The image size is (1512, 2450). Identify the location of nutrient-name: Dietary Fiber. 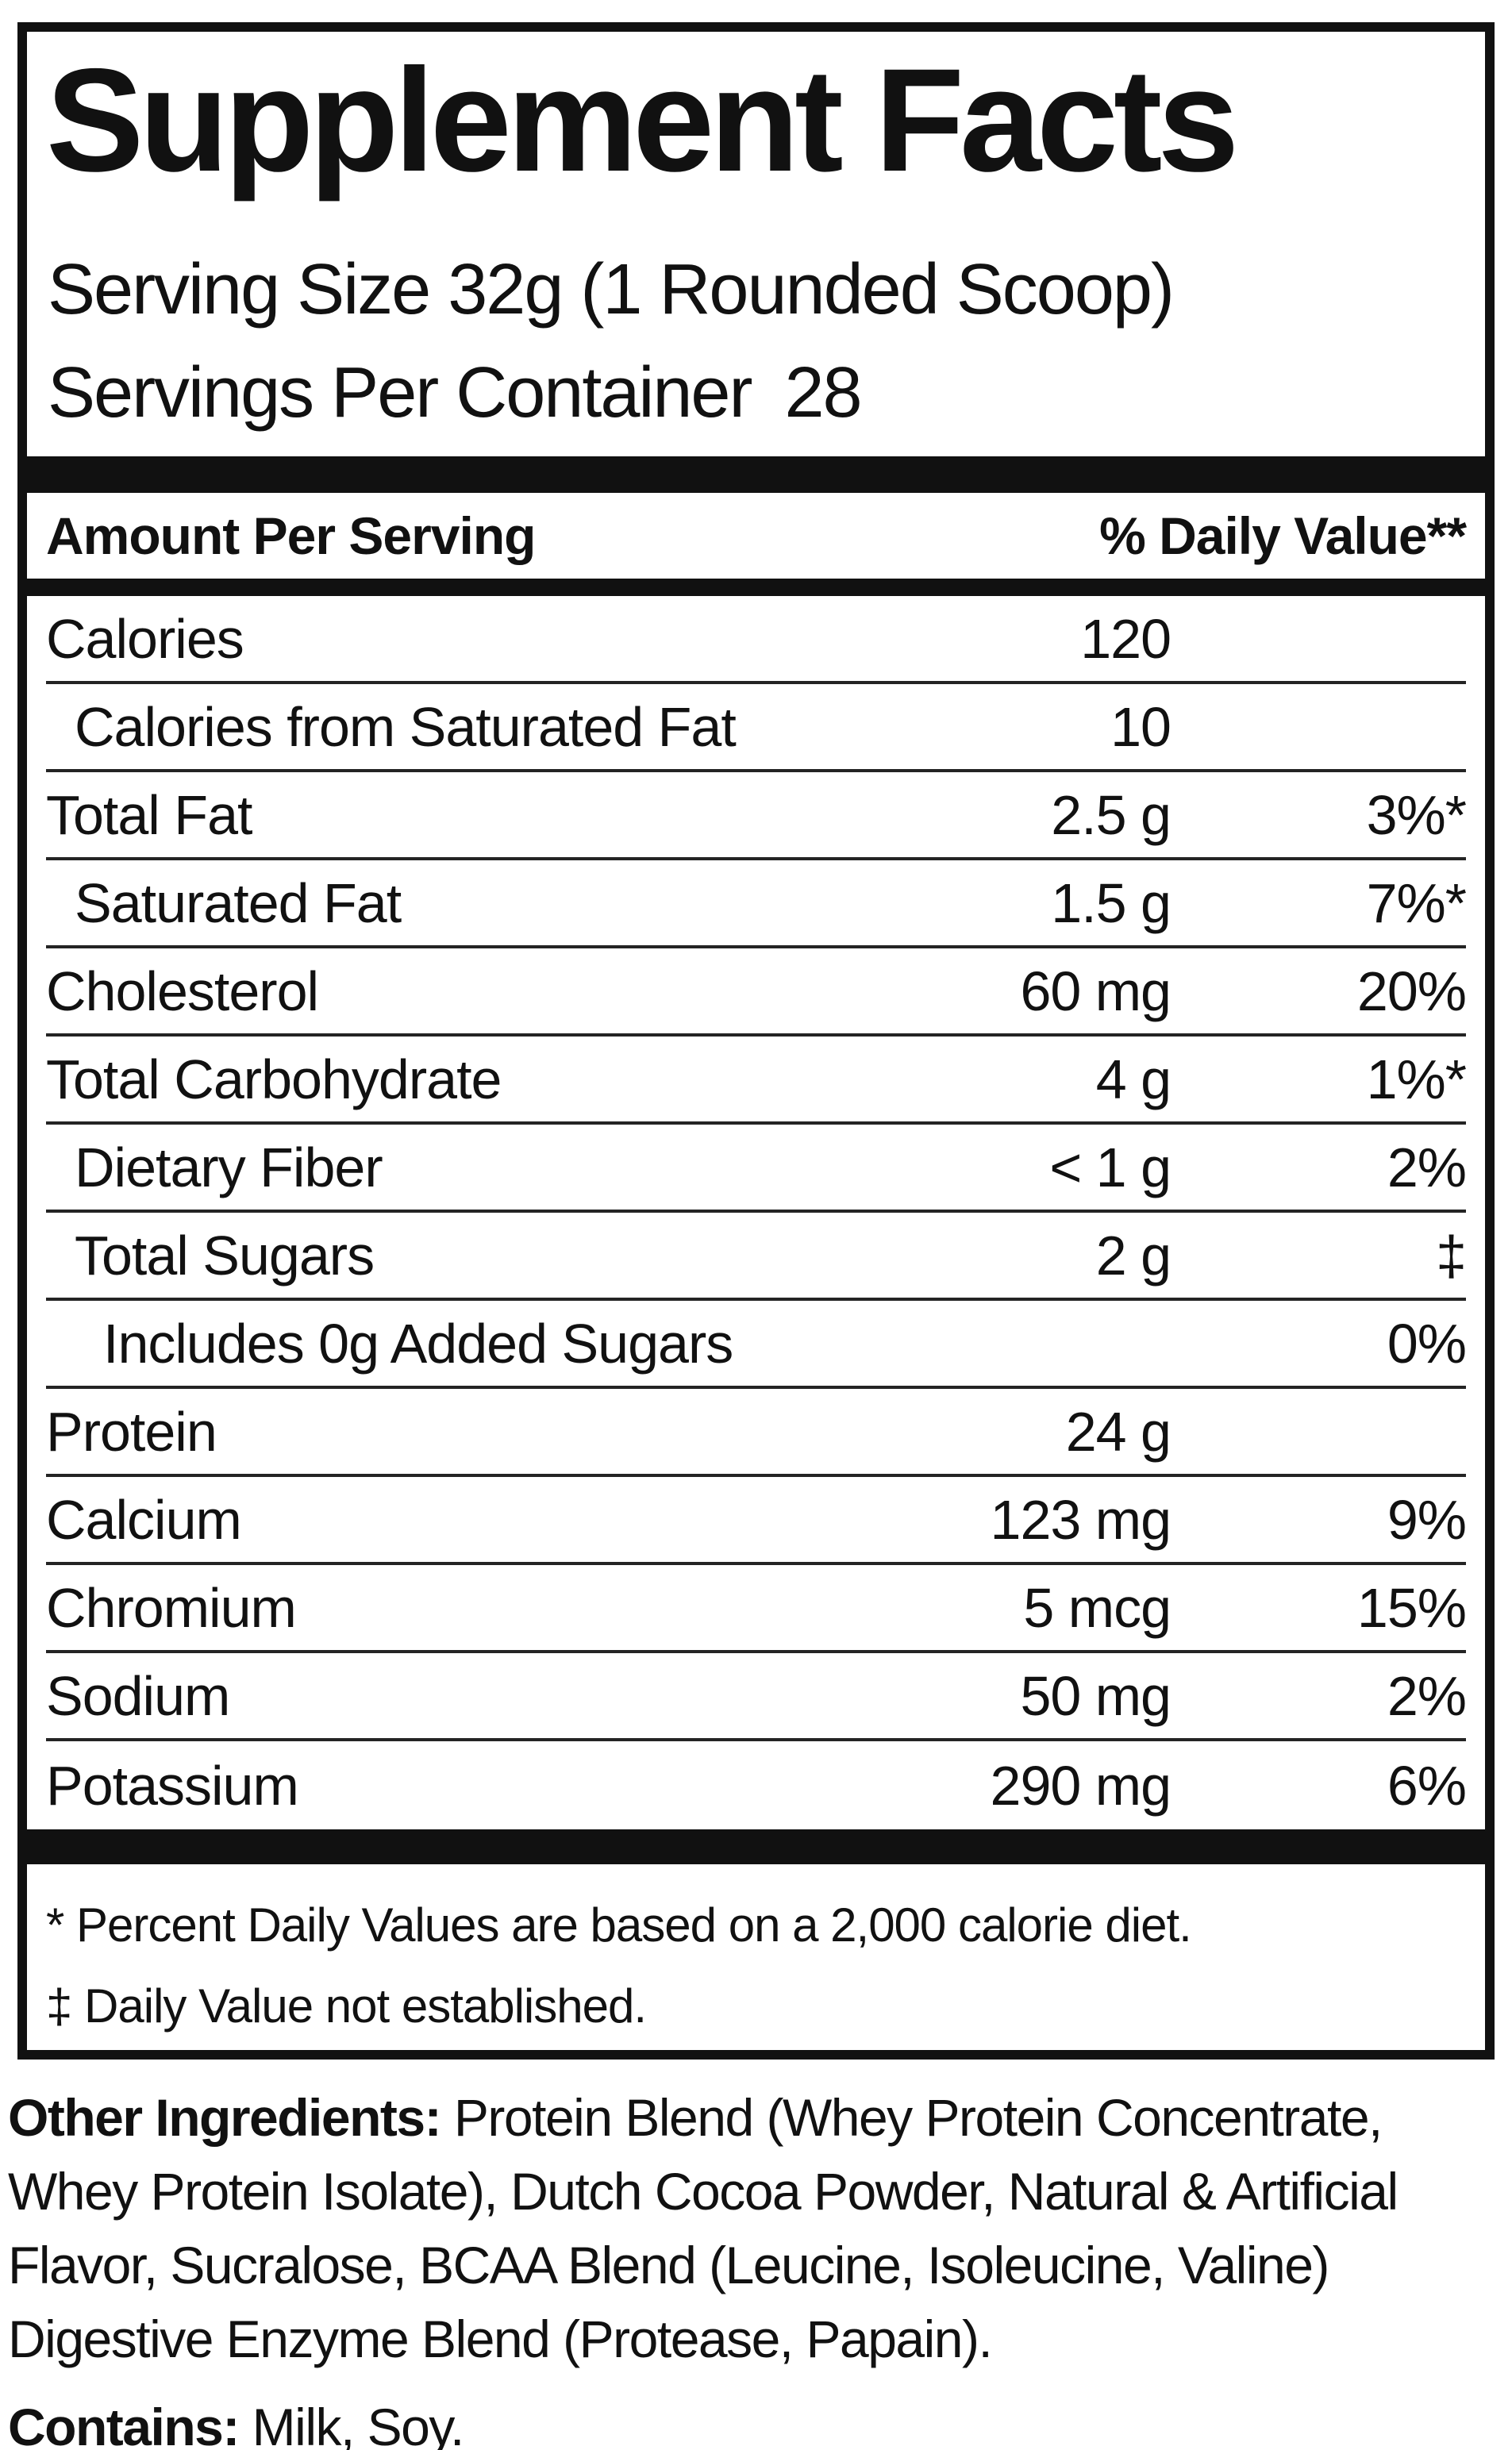
(229, 1167).